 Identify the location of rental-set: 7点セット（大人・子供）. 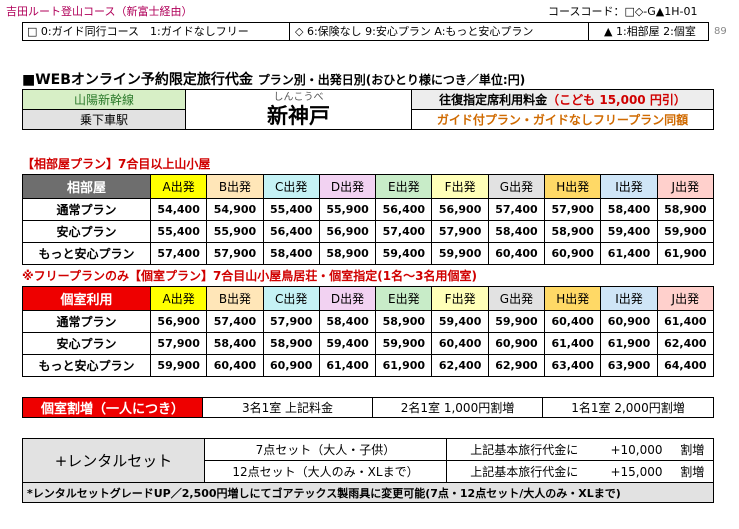
(325, 449).